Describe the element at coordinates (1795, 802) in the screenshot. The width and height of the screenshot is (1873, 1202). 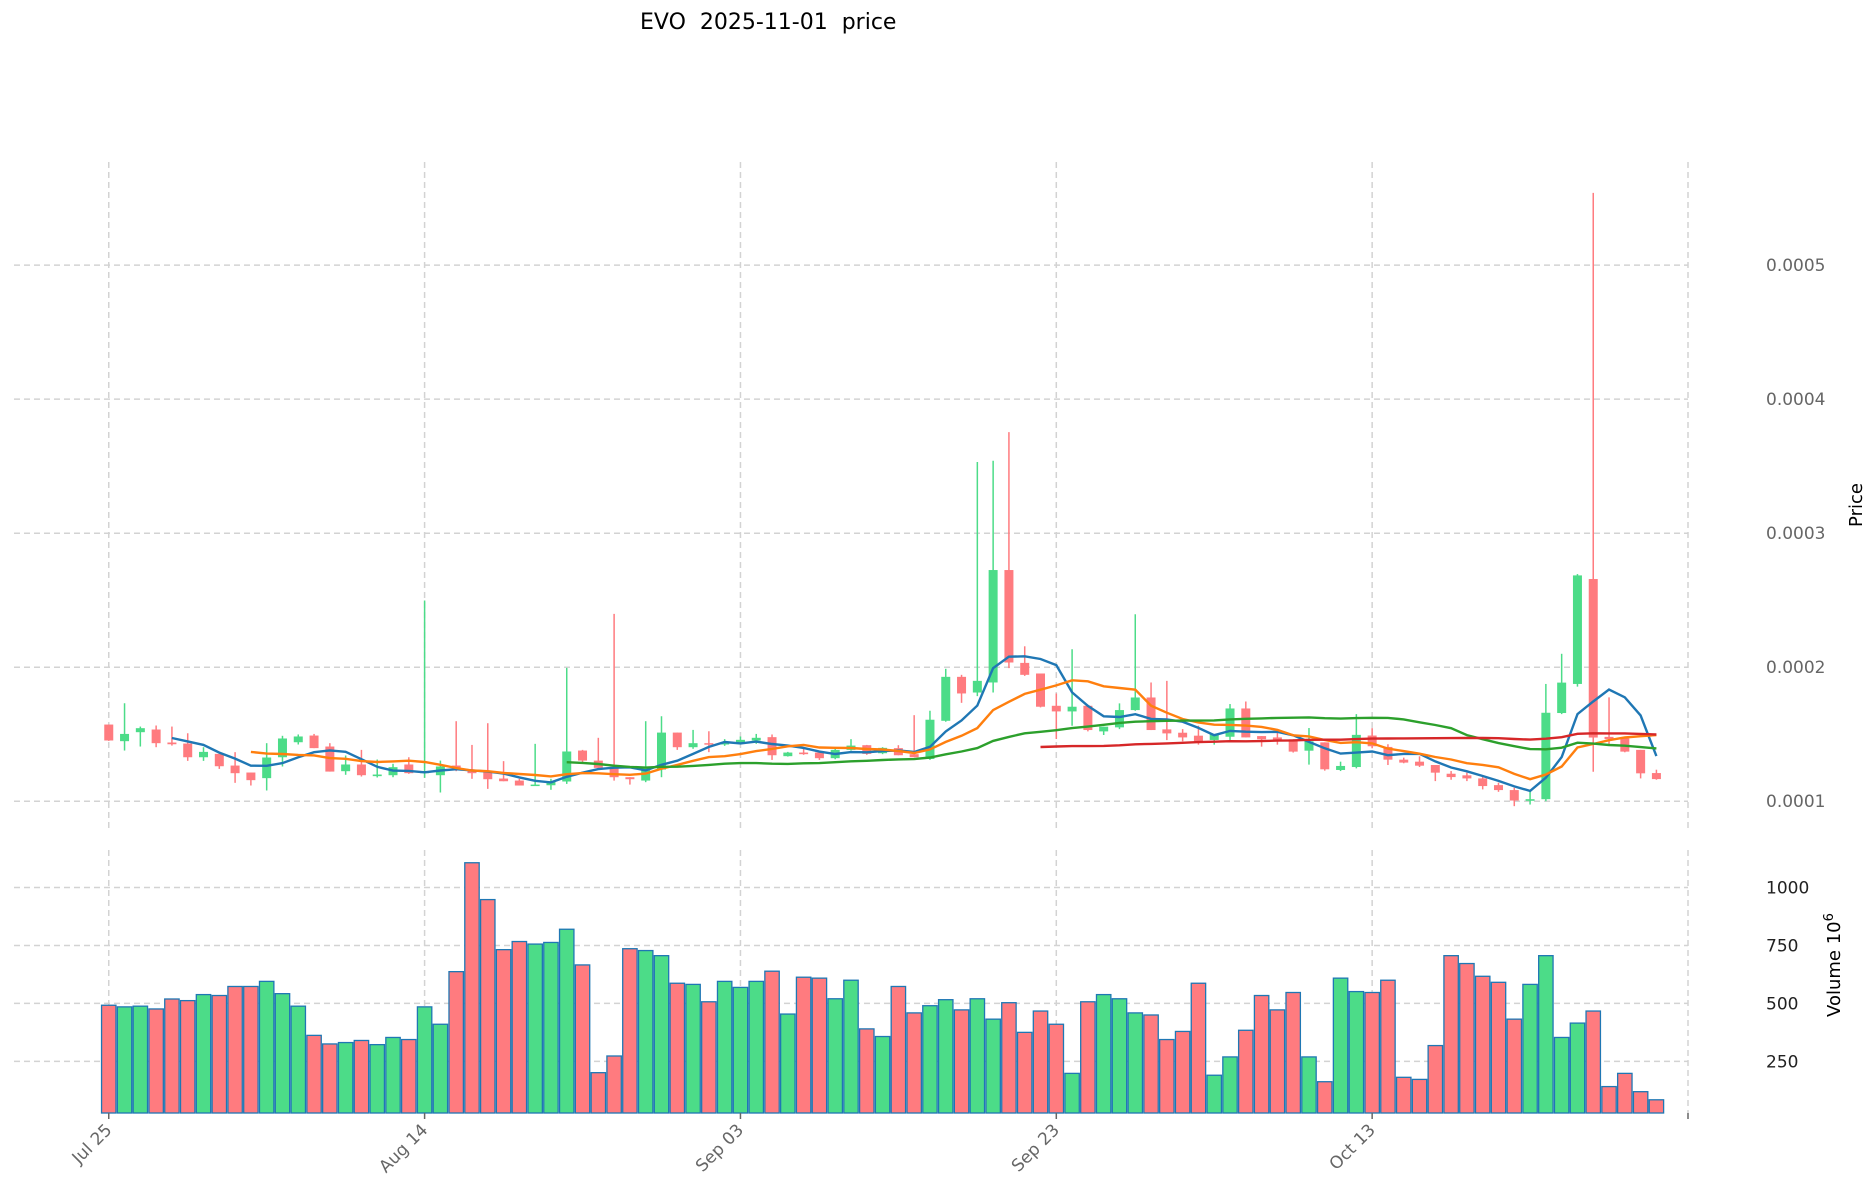
I see `price-tick-label: 0.0001` at that location.